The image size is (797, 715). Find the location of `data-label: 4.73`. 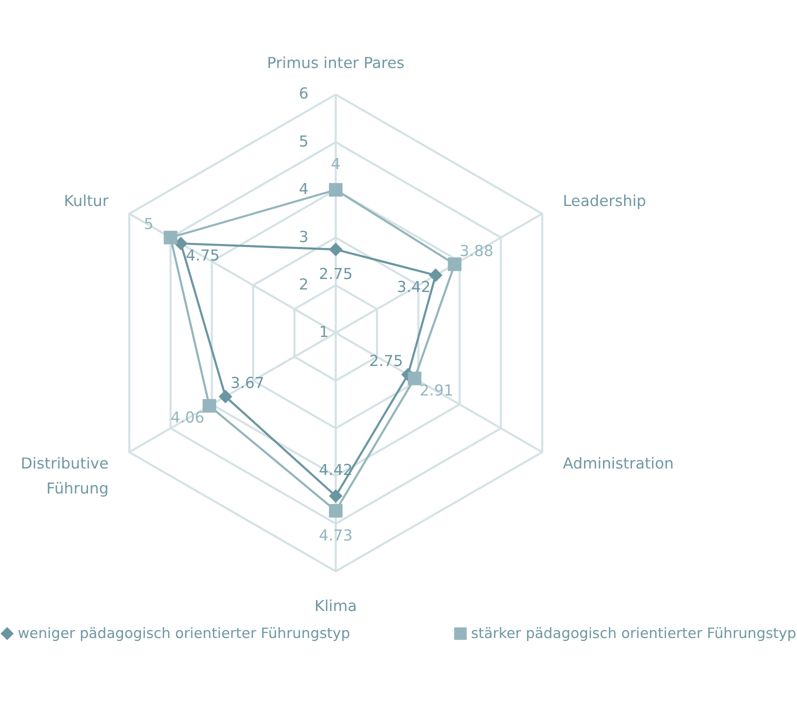

data-label: 4.73 is located at coordinates (335, 535).